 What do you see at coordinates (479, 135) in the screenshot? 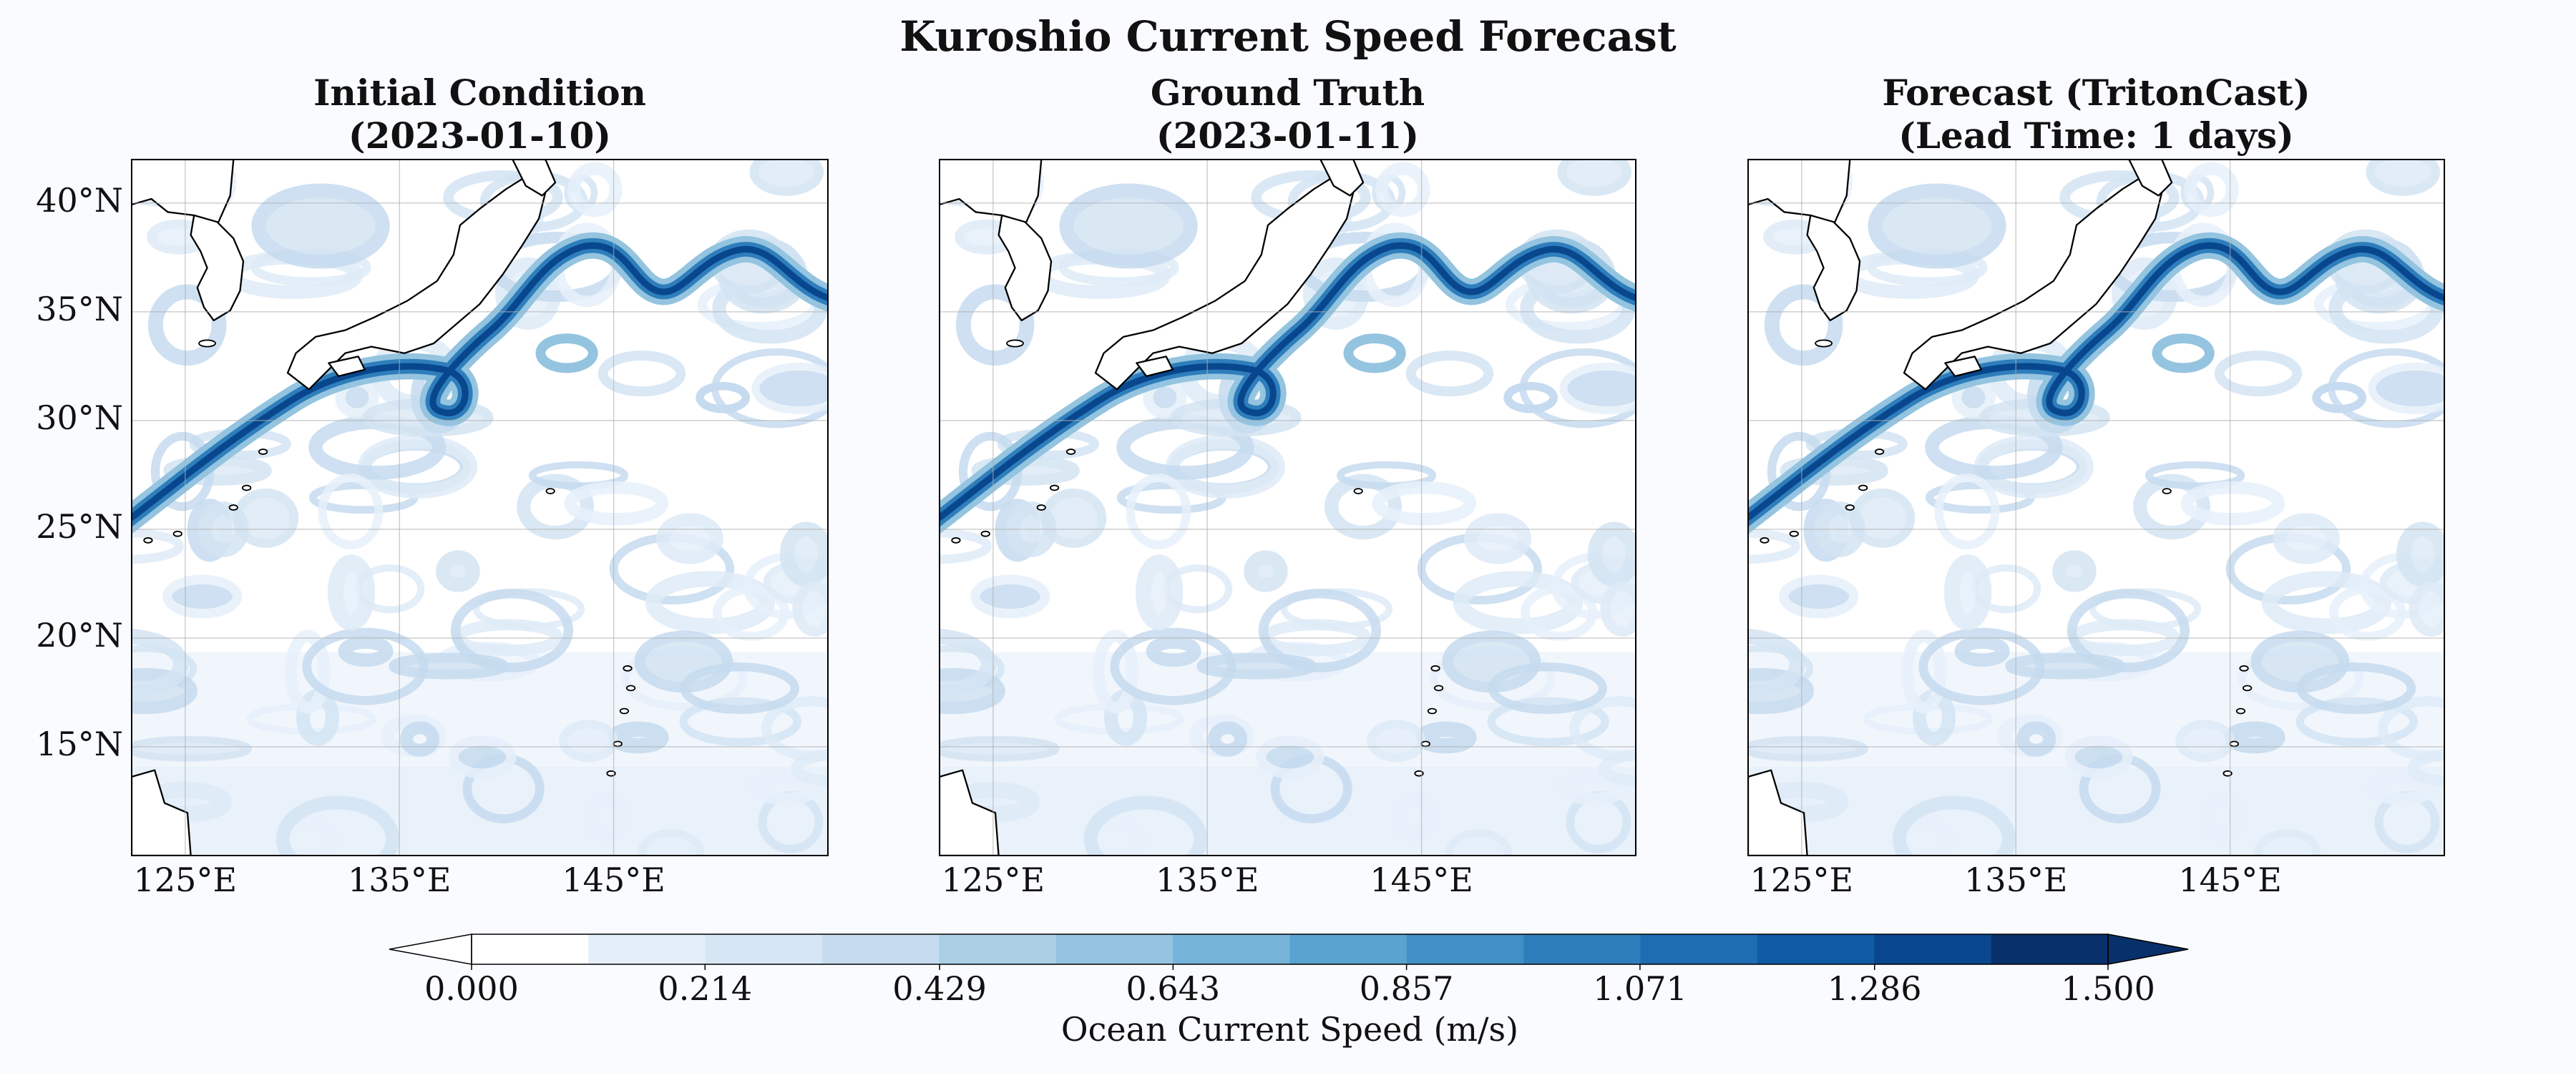
I see `panel-subtitle: (2023-01-10)` at bounding box center [479, 135].